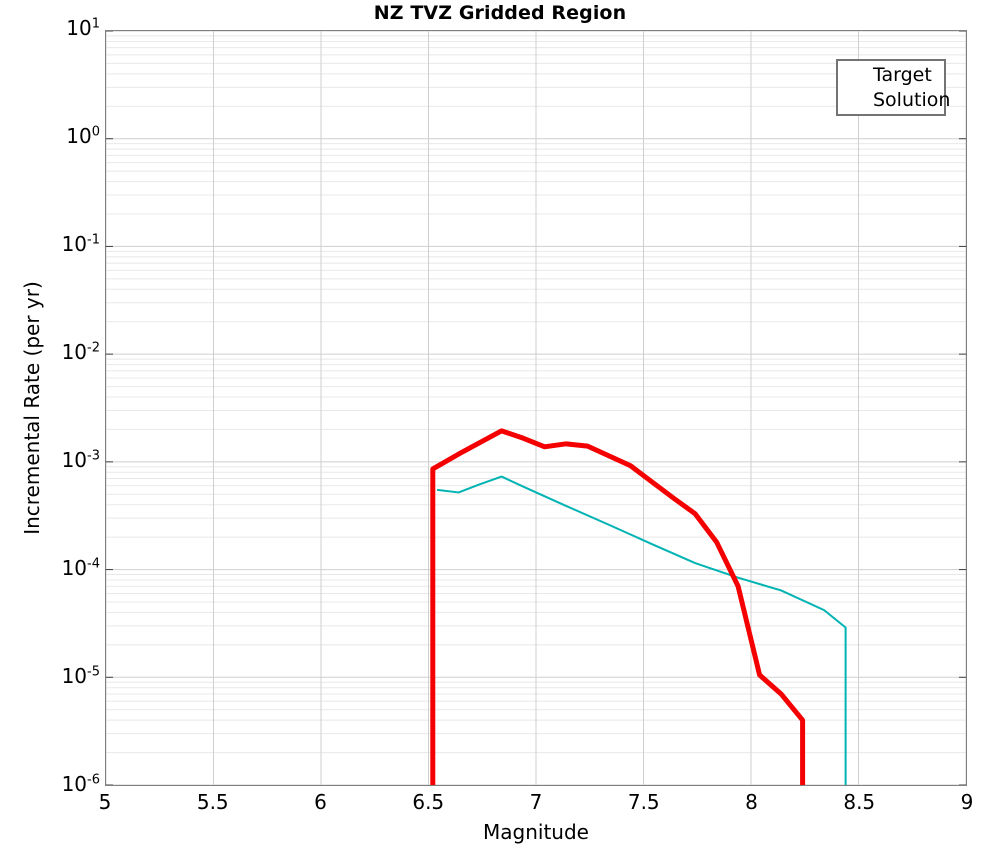 This screenshot has width=1000, height=850. I want to click on x-tick-label: 7, so click(536, 802).